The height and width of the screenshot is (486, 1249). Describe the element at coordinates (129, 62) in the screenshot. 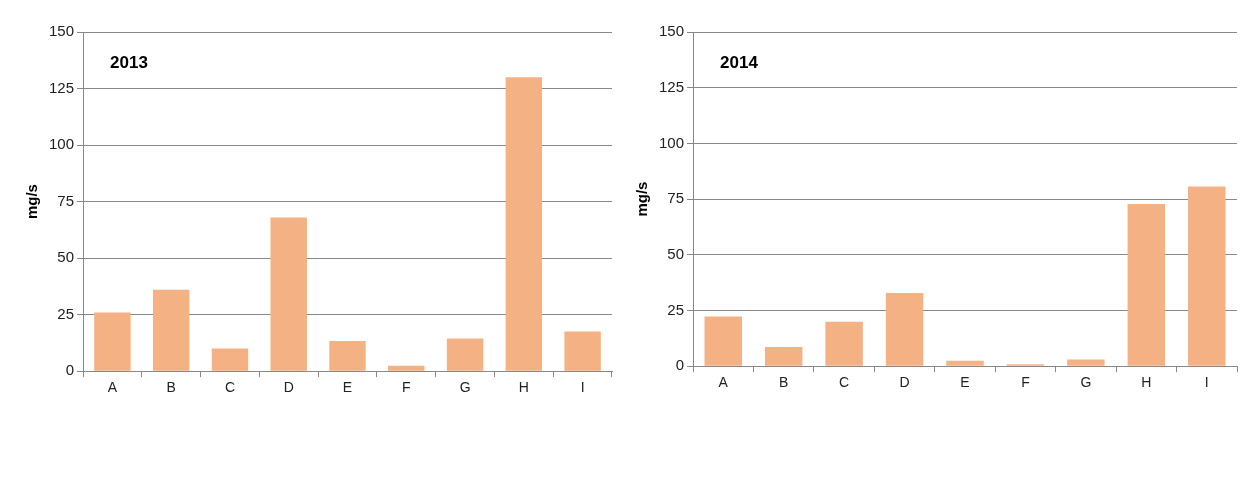

I see `text: 2013` at that location.